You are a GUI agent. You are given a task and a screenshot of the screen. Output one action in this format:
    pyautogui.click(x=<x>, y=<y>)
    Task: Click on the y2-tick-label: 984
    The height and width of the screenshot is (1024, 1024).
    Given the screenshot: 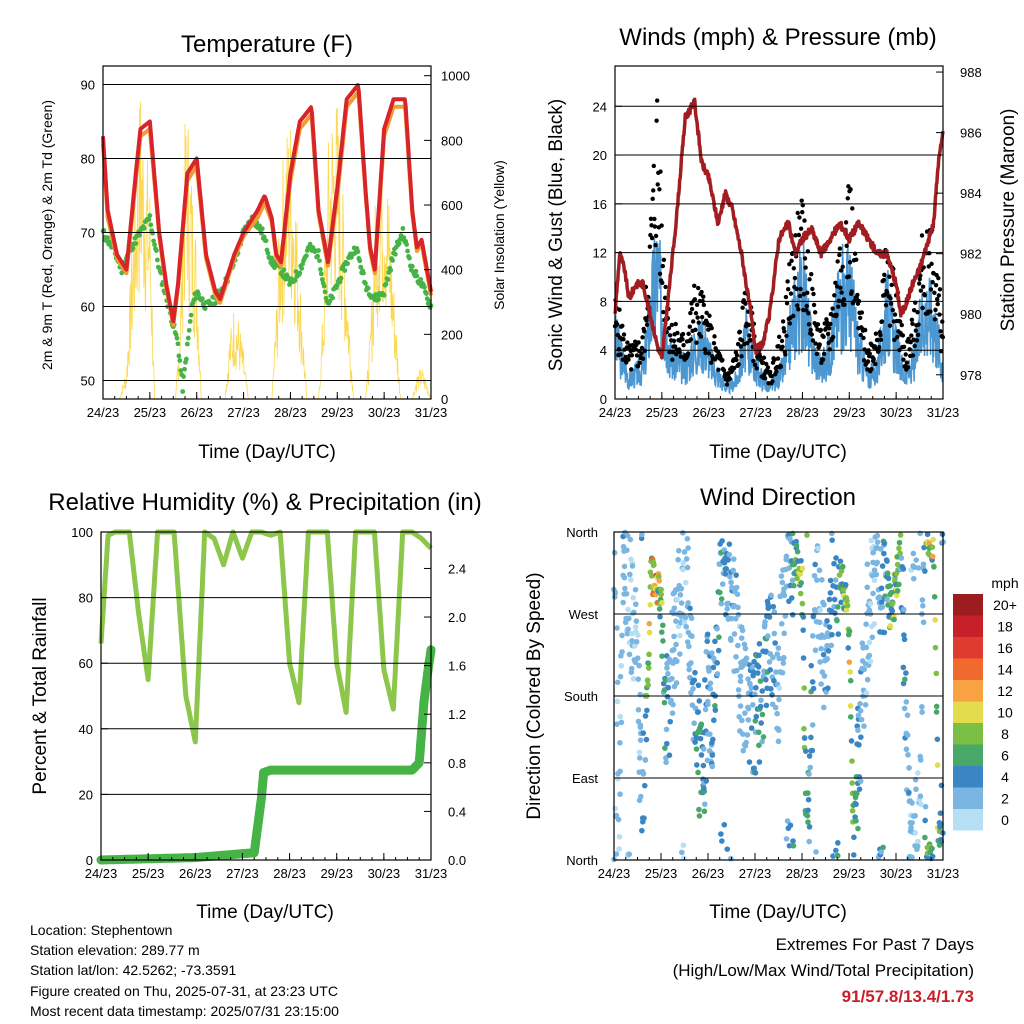 What is the action you would take?
    pyautogui.click(x=971, y=193)
    